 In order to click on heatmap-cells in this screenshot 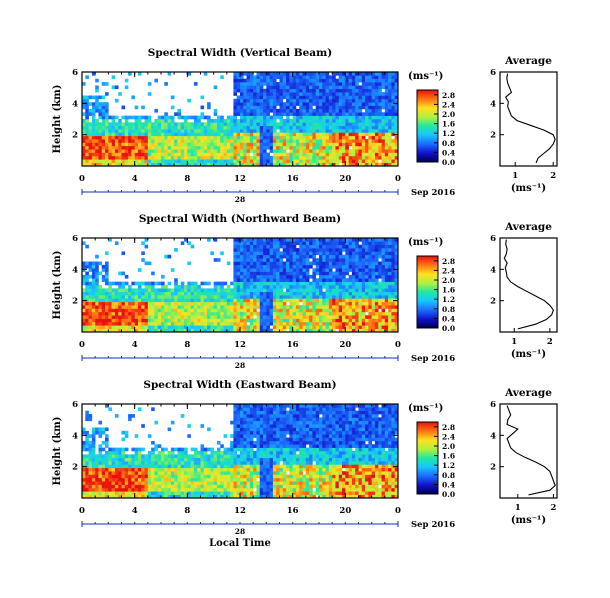, I will do `click(240, 451)`.